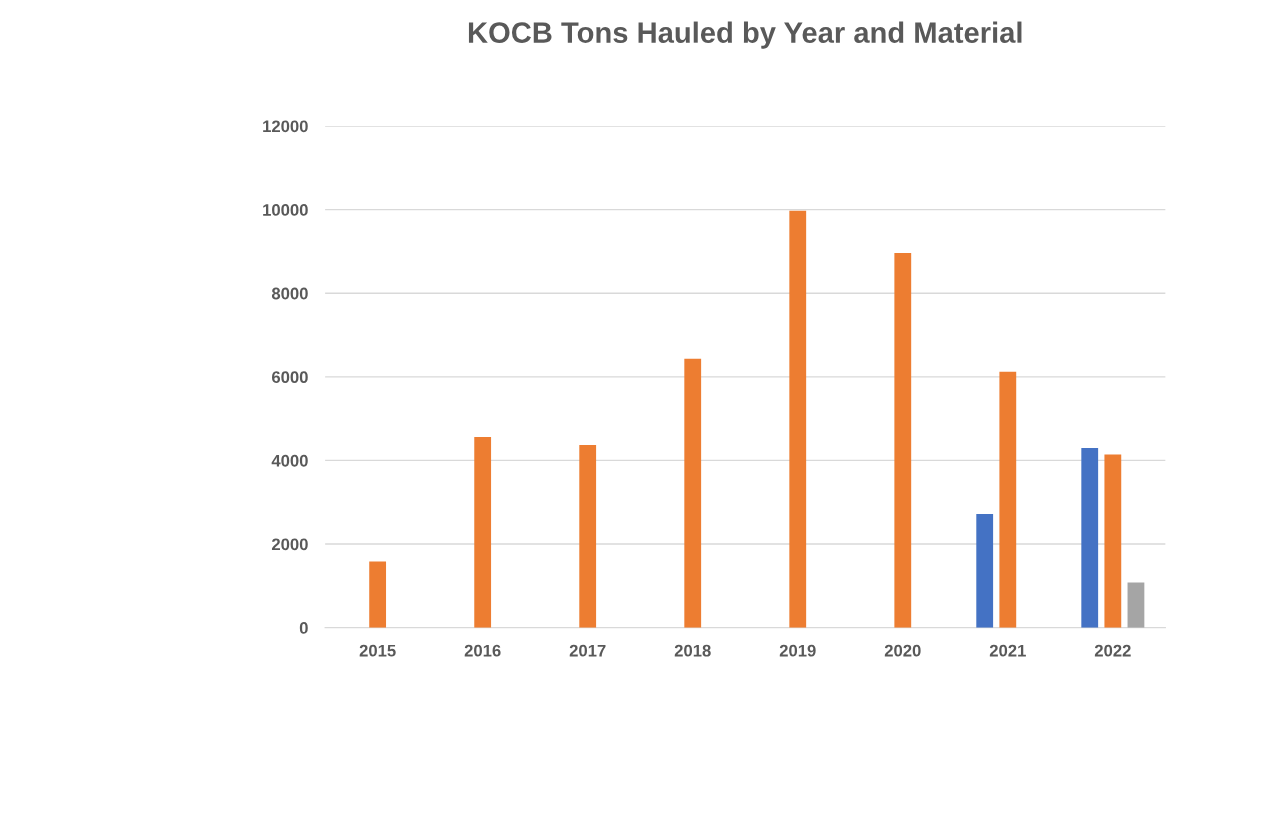 This screenshot has height=813, width=1275. I want to click on x-tick-label: 2017, so click(587, 650).